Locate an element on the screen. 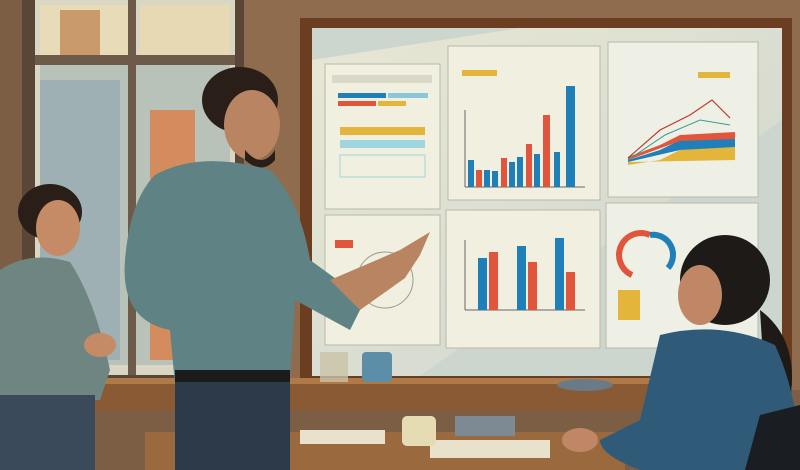 This screenshot has height=470, width=800. paper-bar-chart-top is located at coordinates (524, 123).